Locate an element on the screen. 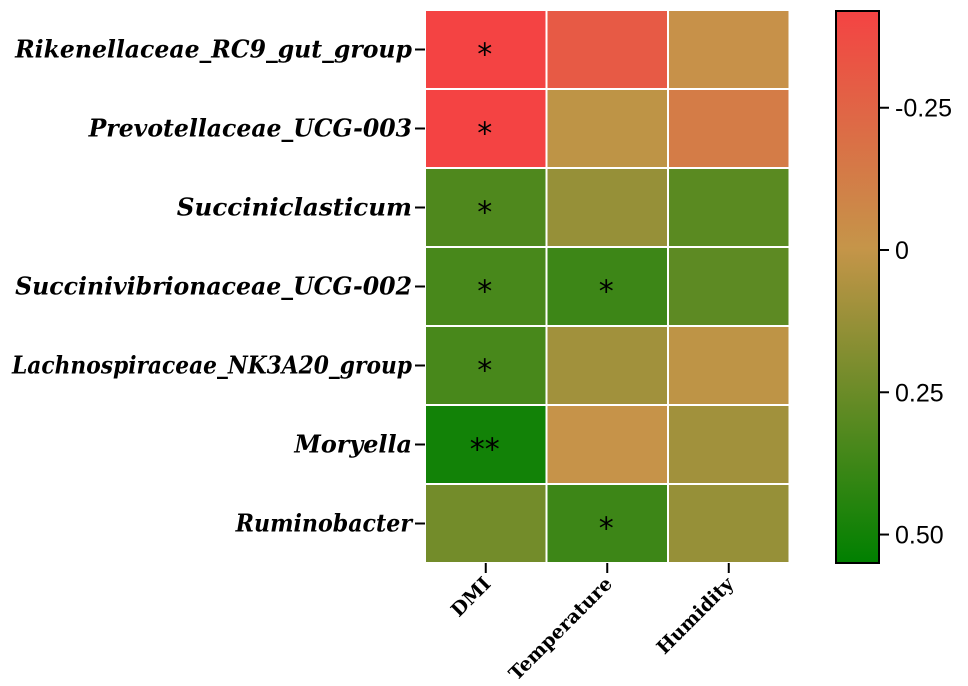 This screenshot has width=968, height=686. row-label: Prevotellaceae_UCG-003 is located at coordinates (250, 128).